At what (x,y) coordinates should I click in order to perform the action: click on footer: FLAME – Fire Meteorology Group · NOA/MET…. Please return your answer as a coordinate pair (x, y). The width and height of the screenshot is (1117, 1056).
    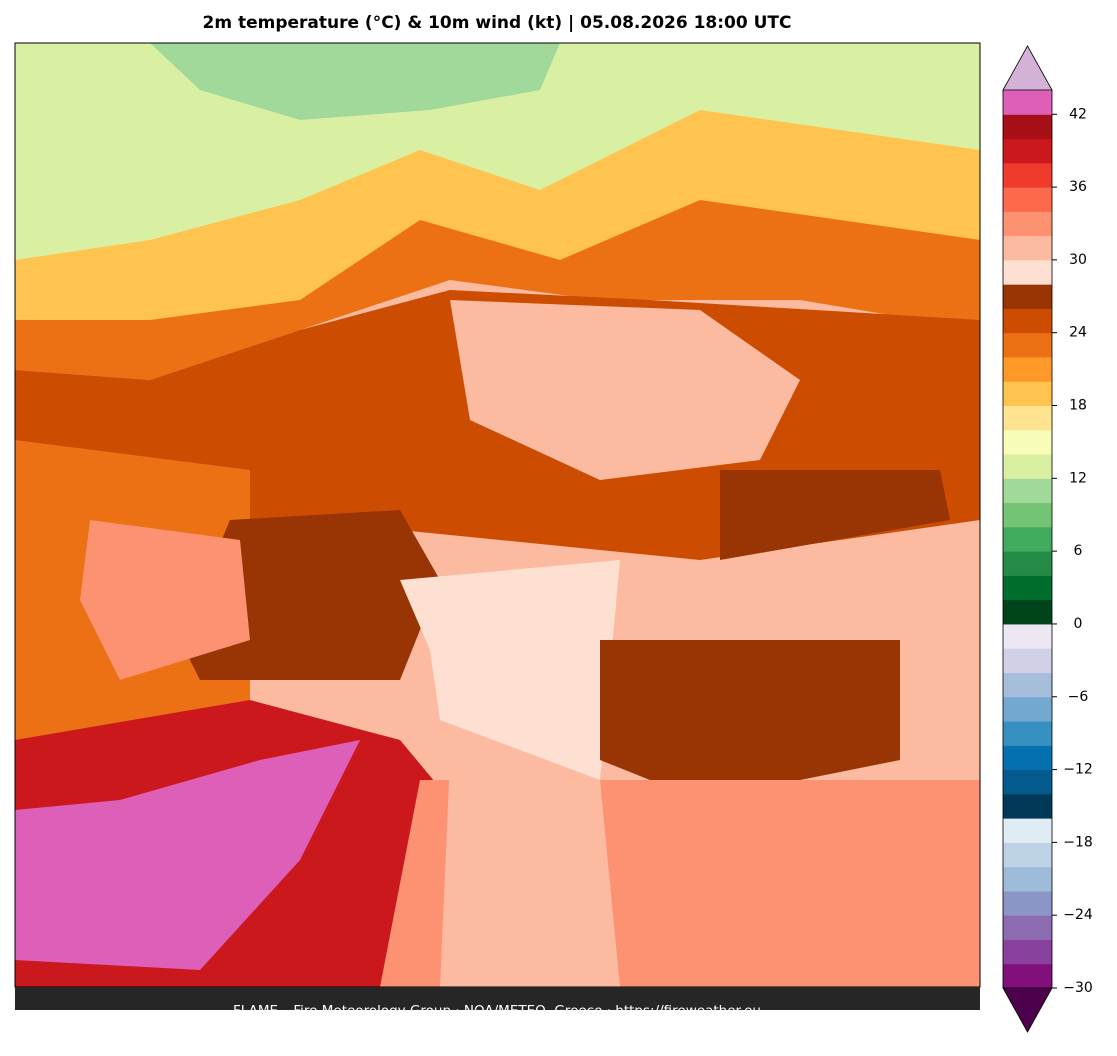
    Looking at the image, I should click on (497, 1011).